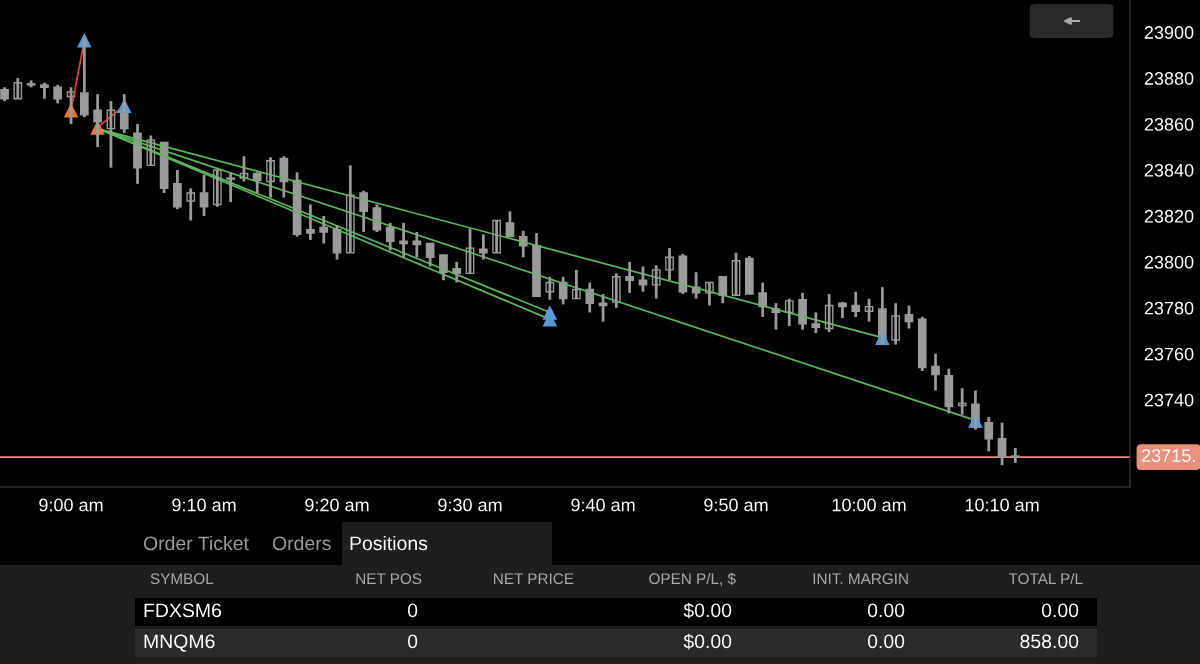 The image size is (1200, 664). I want to click on text: FDXSM6, so click(183, 610).